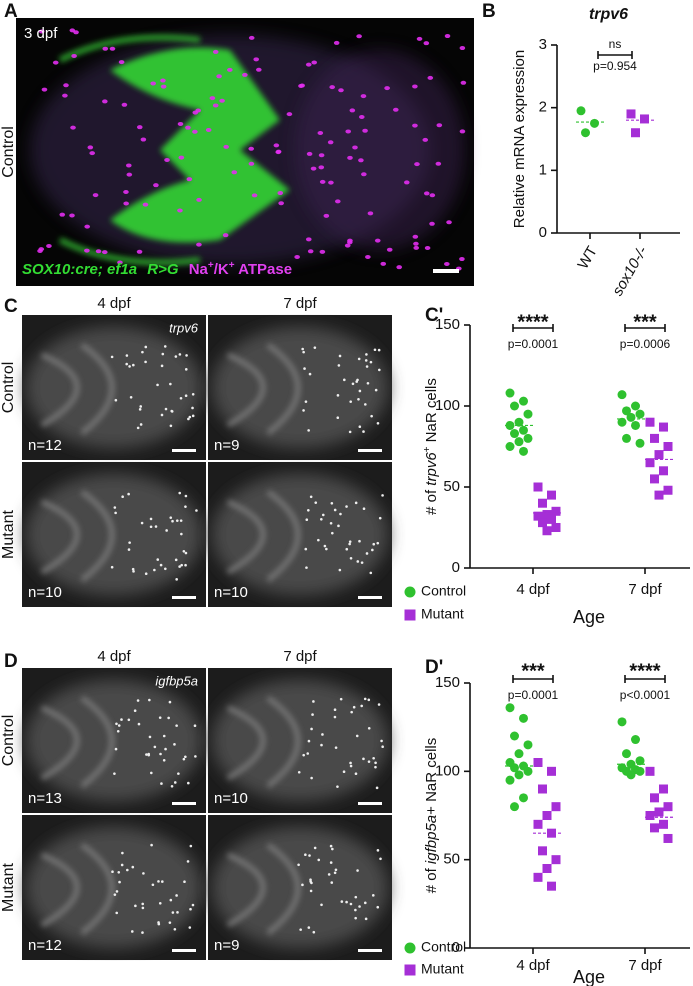 This screenshot has height=986, width=693. What do you see at coordinates (163, 269) in the screenshot?
I see `caption-part: R>G` at bounding box center [163, 269].